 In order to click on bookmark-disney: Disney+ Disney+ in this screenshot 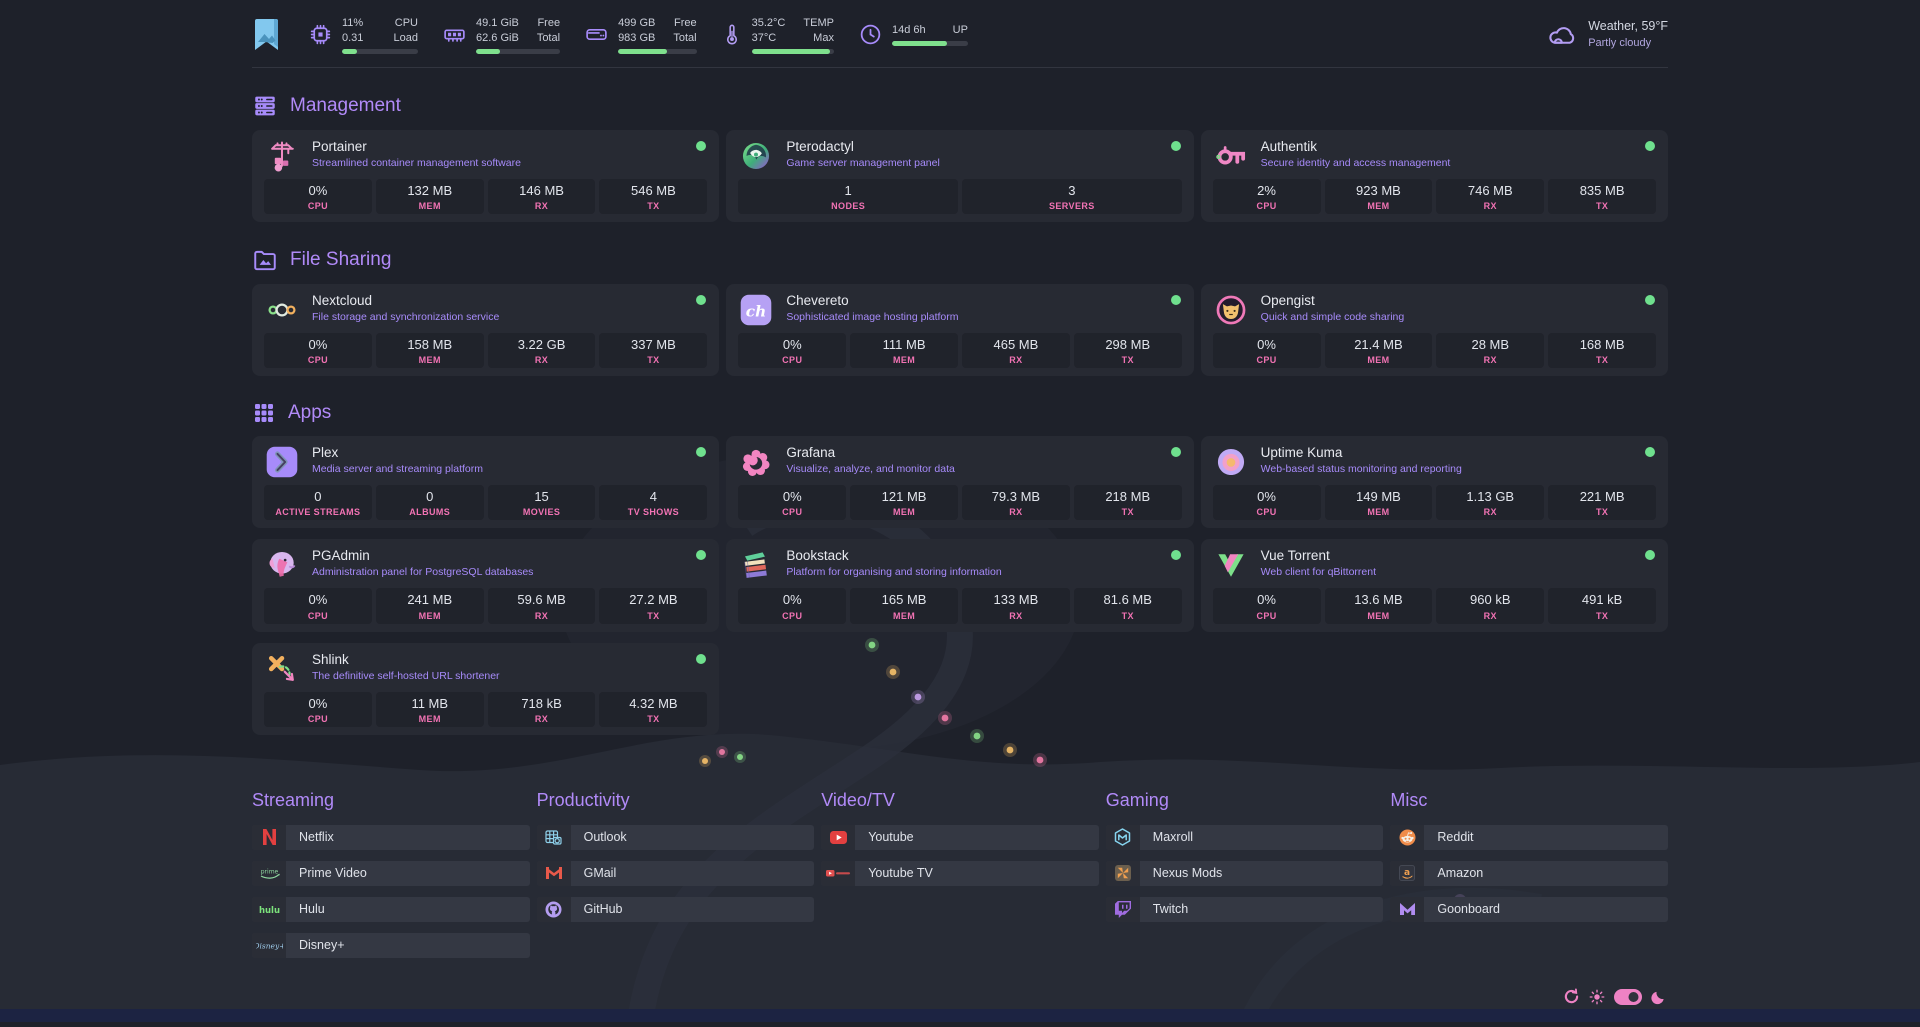, I will do `click(391, 945)`.